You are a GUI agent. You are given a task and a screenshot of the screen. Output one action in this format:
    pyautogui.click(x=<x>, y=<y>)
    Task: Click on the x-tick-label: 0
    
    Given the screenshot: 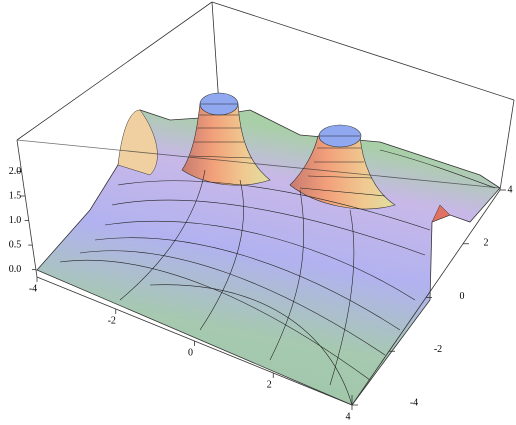 What is the action you would take?
    pyautogui.click(x=190, y=352)
    